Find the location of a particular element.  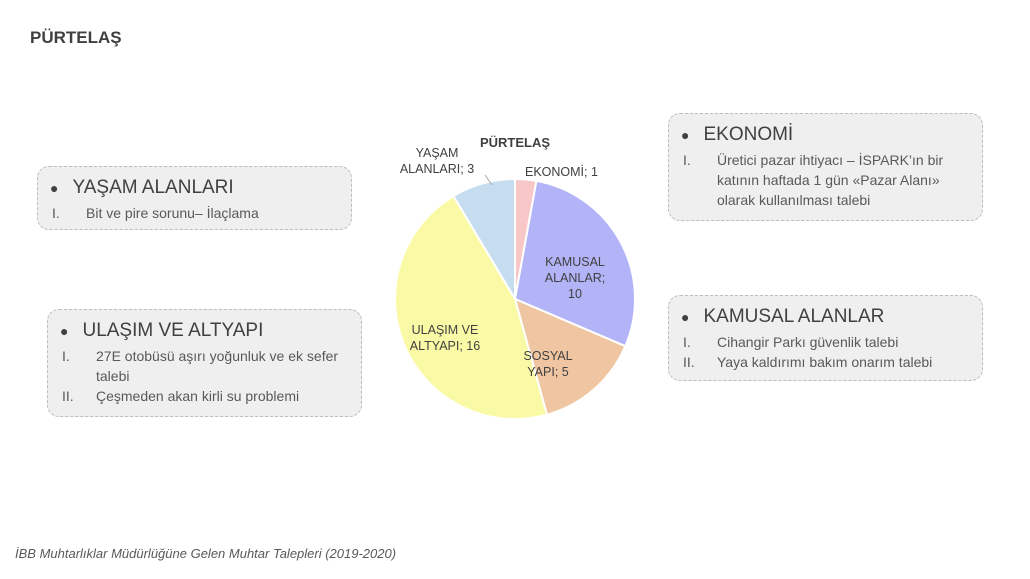

list-item: II. Yaya kaldırımı bakım onarım talebi is located at coordinates (808, 362).